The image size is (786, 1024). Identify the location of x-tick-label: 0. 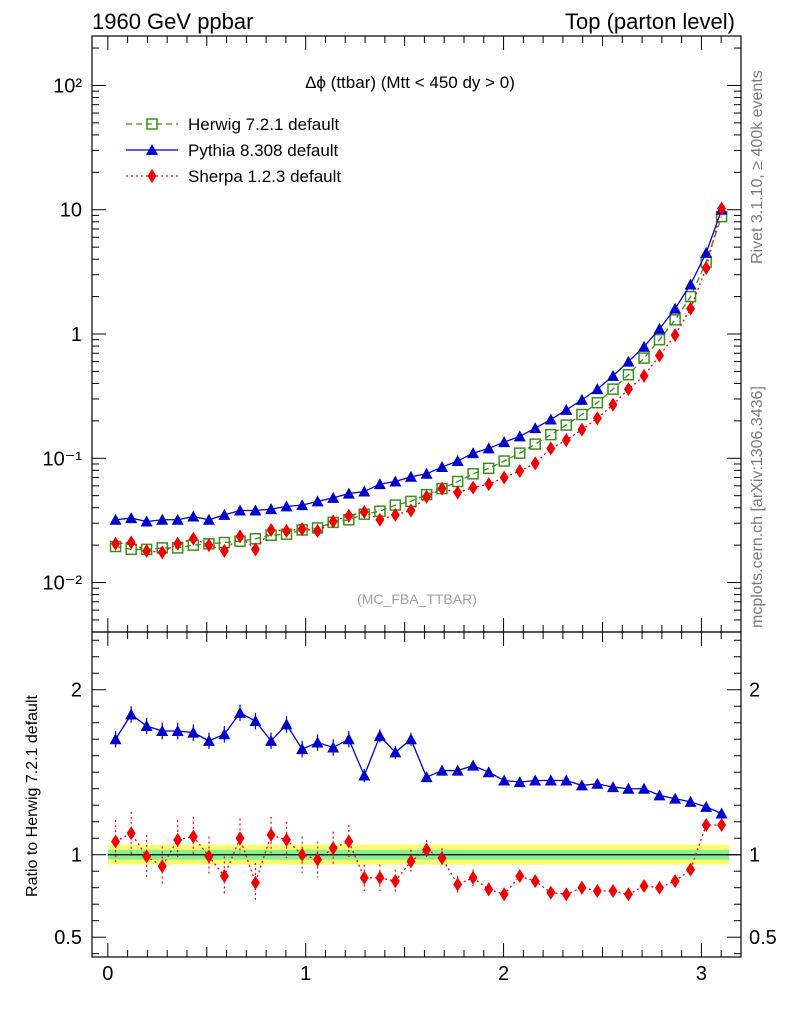
(107, 974).